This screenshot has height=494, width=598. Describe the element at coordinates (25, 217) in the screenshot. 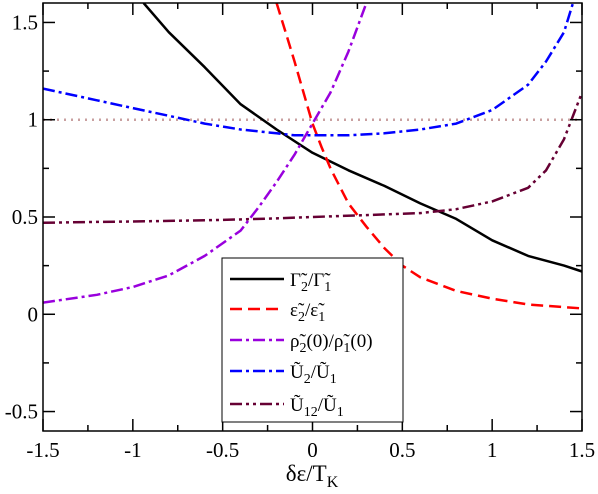

I see `y-tick-label: 0.5` at that location.